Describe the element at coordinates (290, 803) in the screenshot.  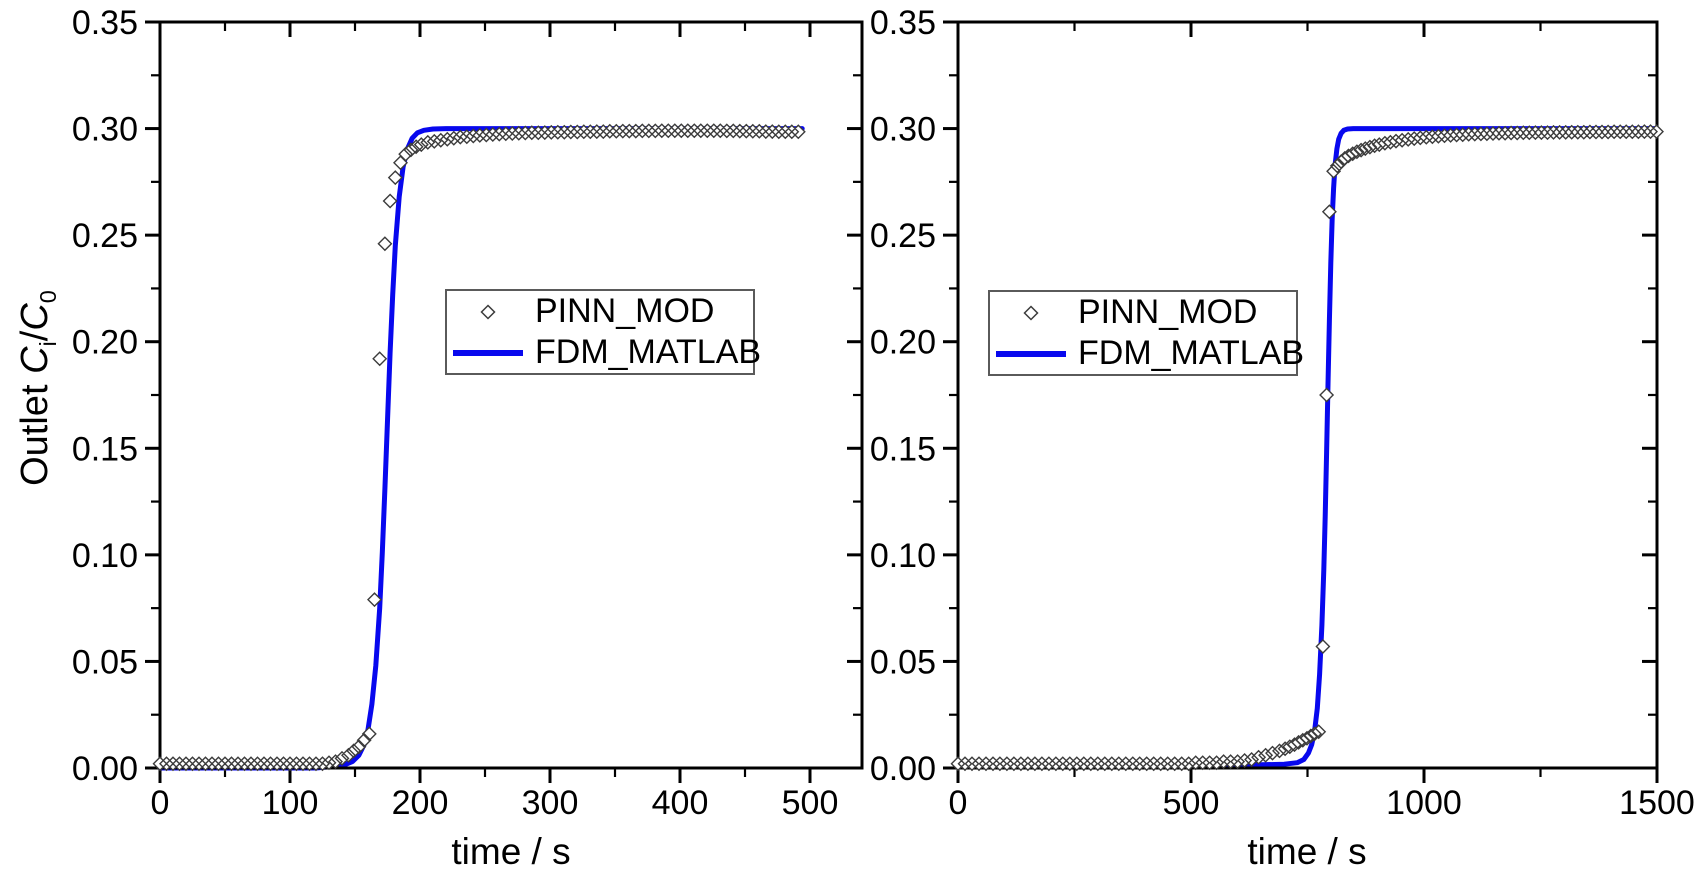
I see `x-tick-label: 100` at that location.